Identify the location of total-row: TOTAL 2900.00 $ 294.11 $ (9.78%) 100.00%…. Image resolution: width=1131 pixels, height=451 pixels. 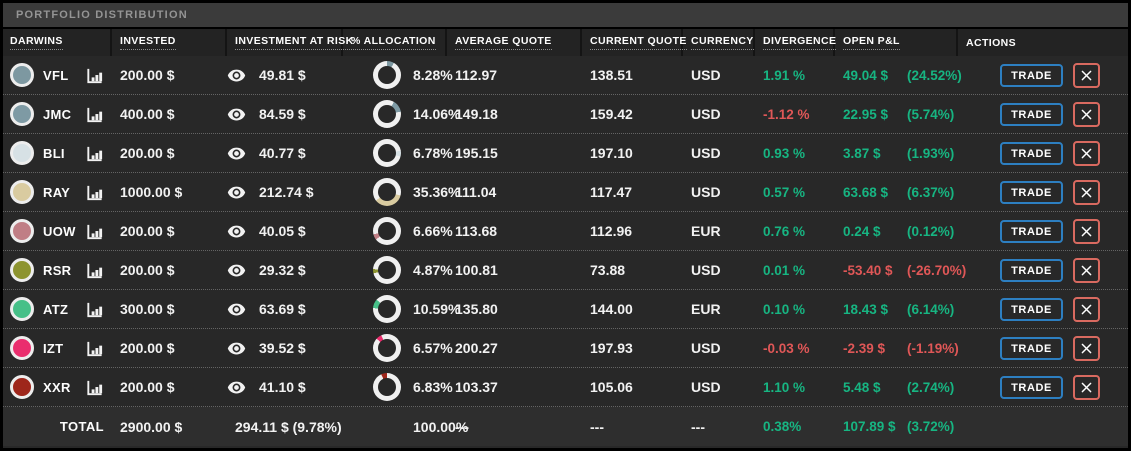
(565, 426).